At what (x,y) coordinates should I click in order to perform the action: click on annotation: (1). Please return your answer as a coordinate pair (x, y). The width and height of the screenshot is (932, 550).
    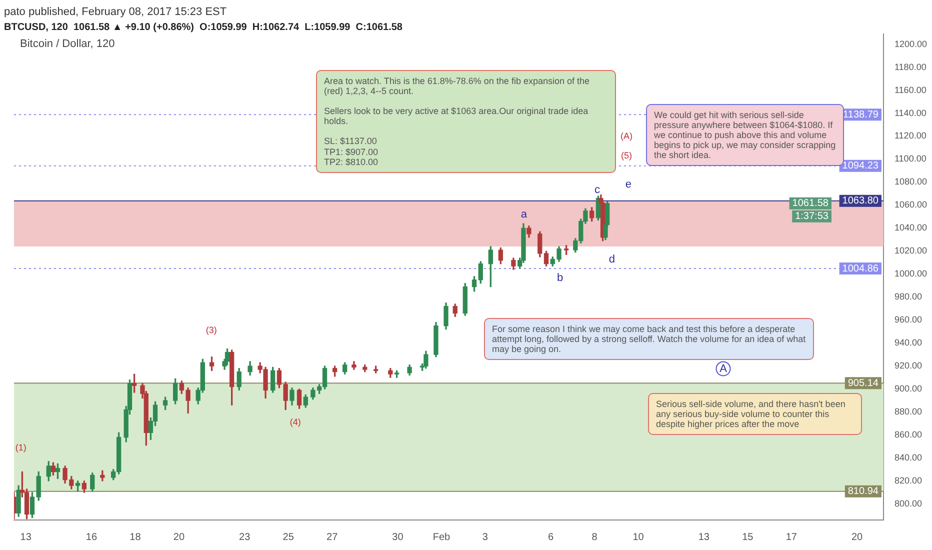
    Looking at the image, I should click on (20, 447).